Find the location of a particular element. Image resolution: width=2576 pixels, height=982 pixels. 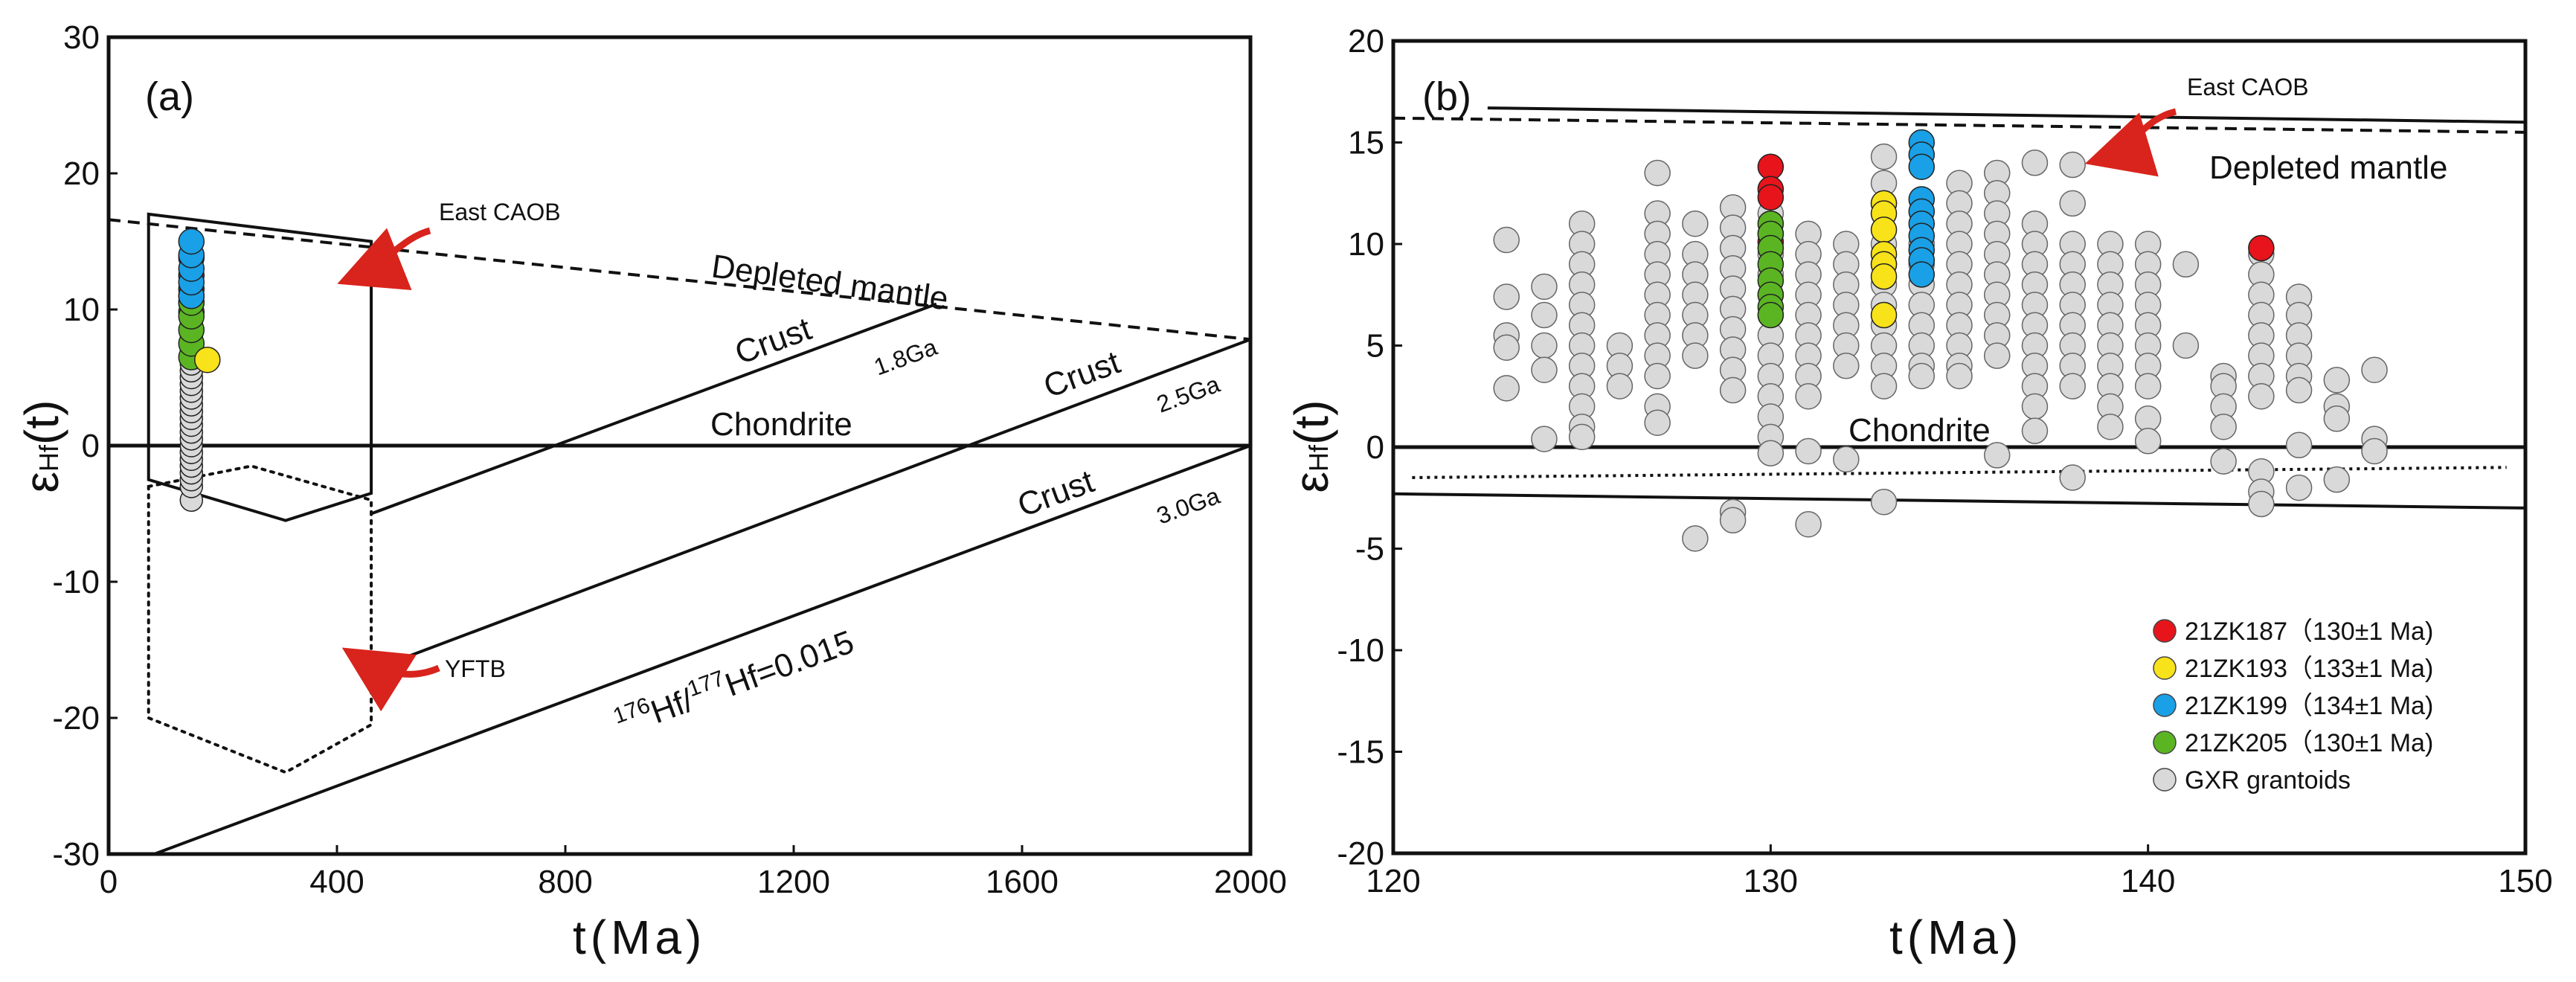

b-ytick-label: -15 is located at coordinates (1360, 752).